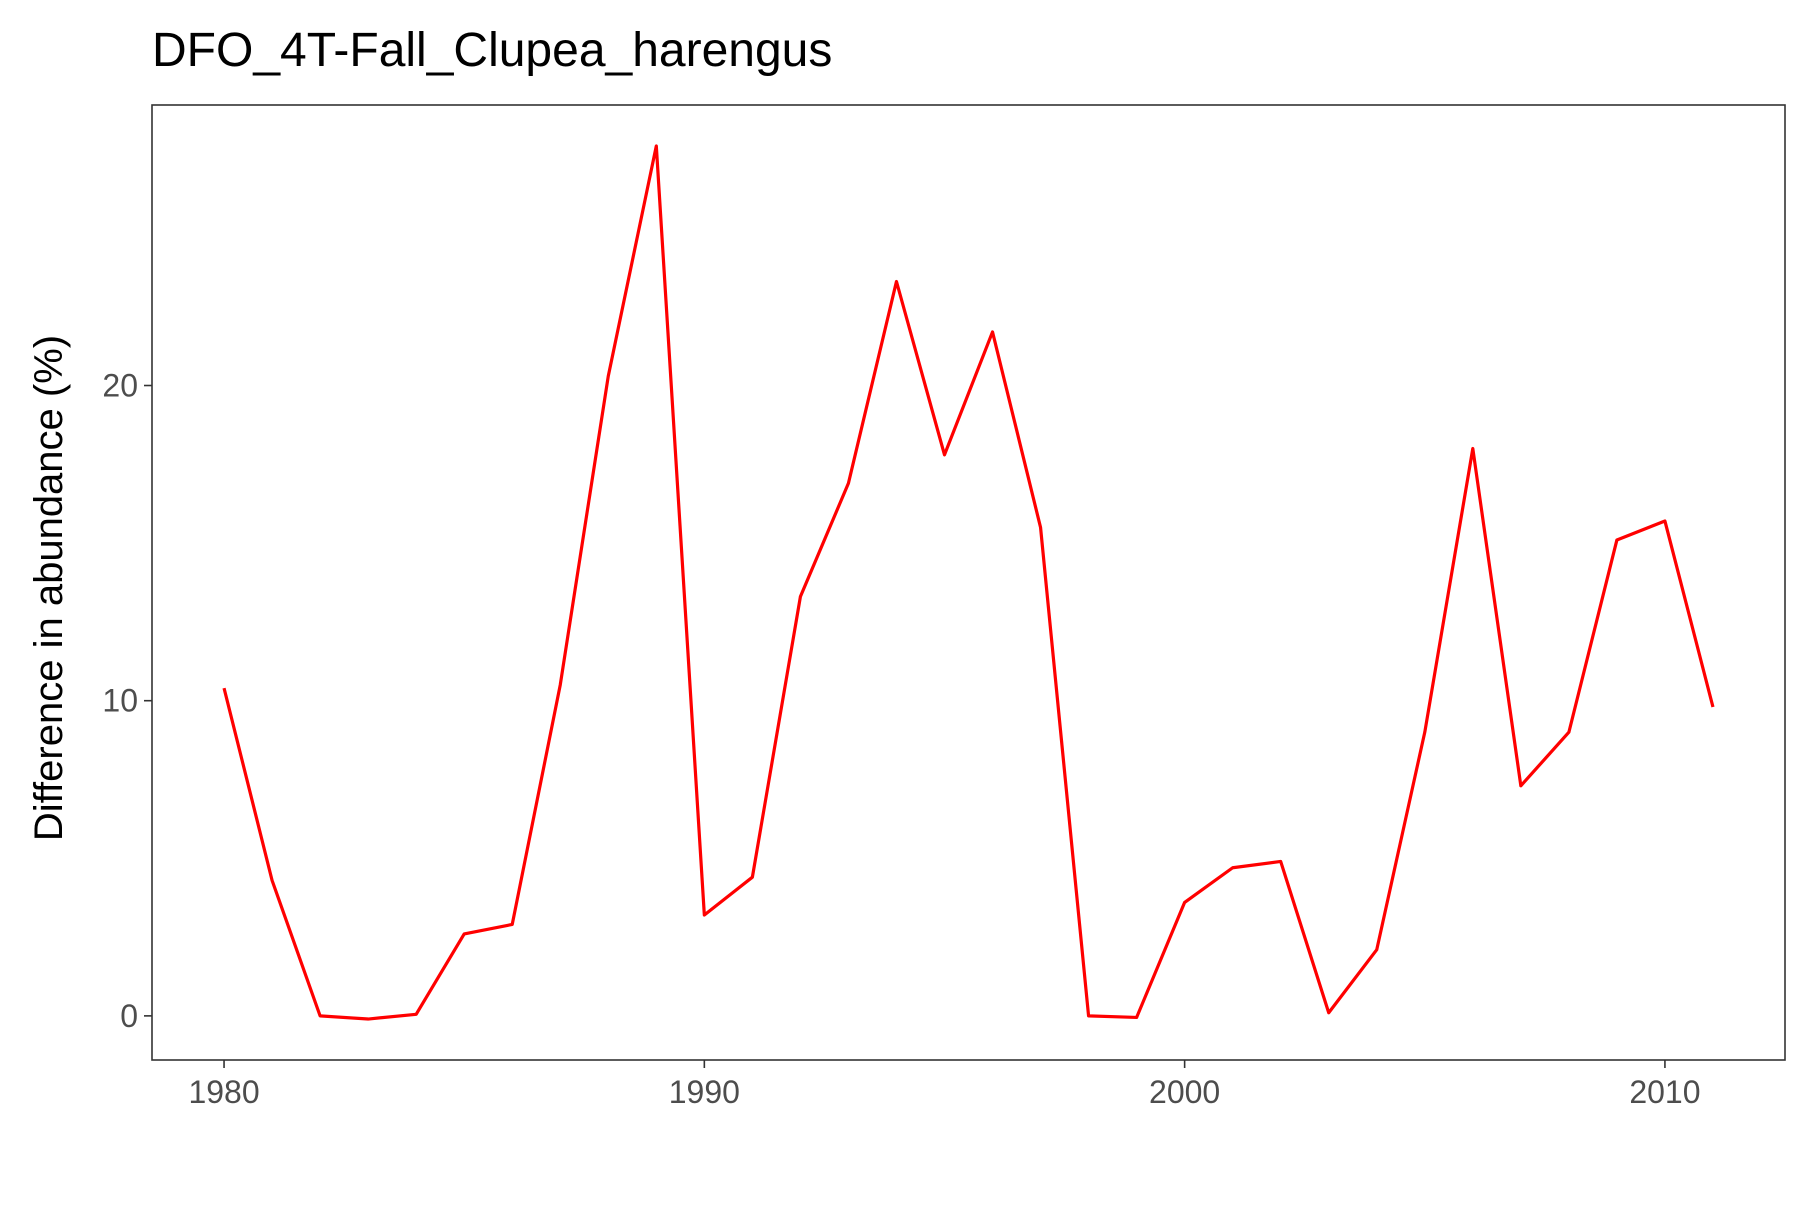 Image resolution: width=1800 pixels, height=1205 pixels. I want to click on x-tick-label-1980: 1980, so click(223, 1092).